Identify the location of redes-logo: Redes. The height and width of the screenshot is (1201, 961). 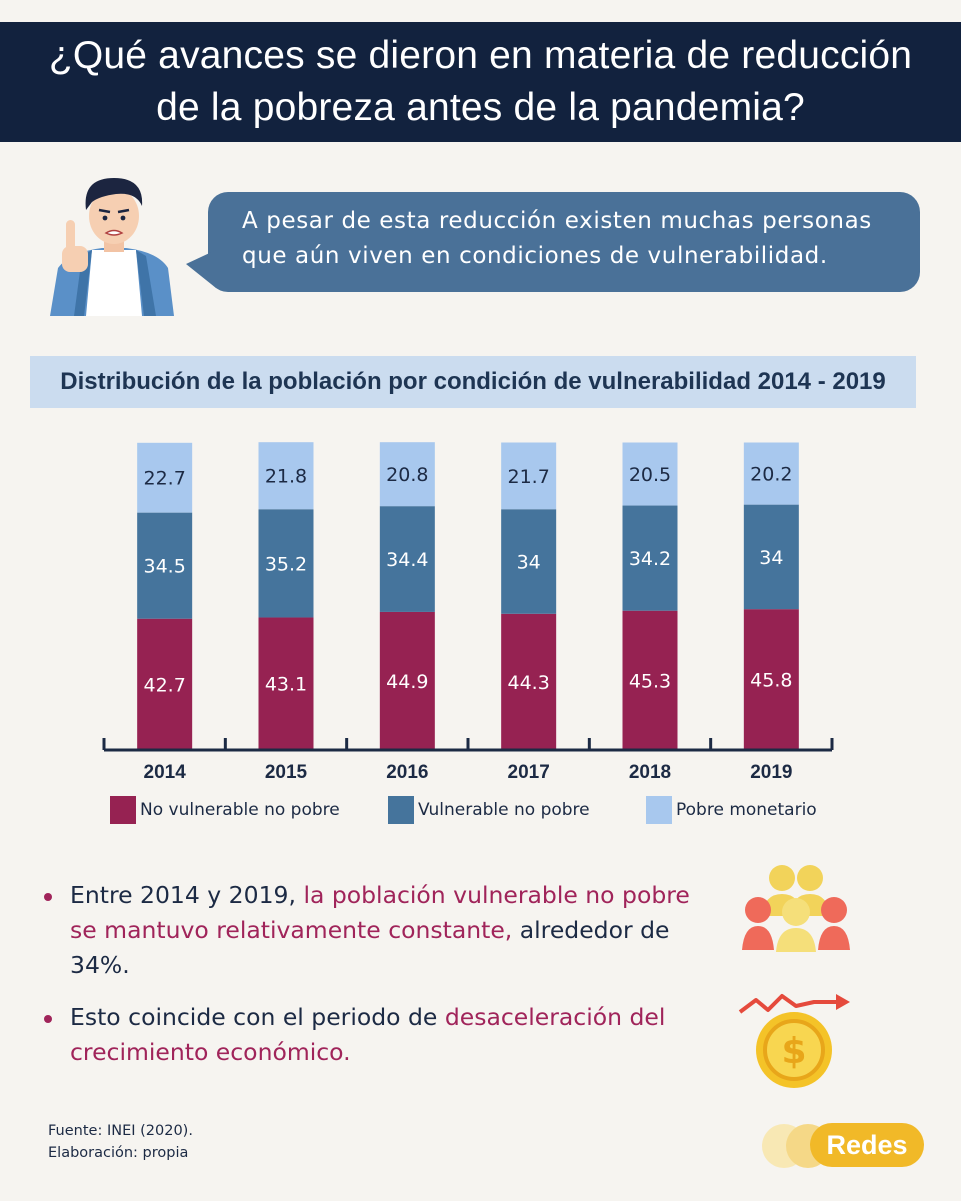
(845, 1144).